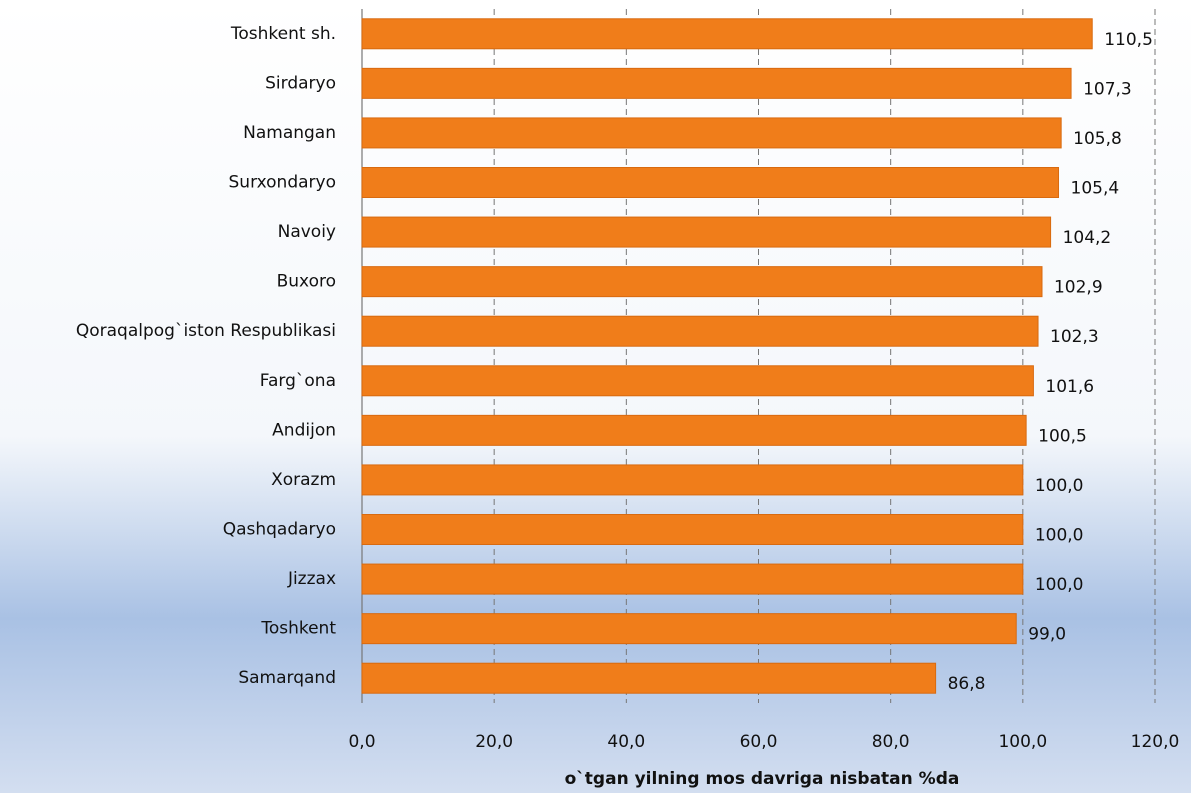 This screenshot has height=793, width=1191. Describe the element at coordinates (279, 530) in the screenshot. I see `y-tick-label: Qashqadaryo` at that location.